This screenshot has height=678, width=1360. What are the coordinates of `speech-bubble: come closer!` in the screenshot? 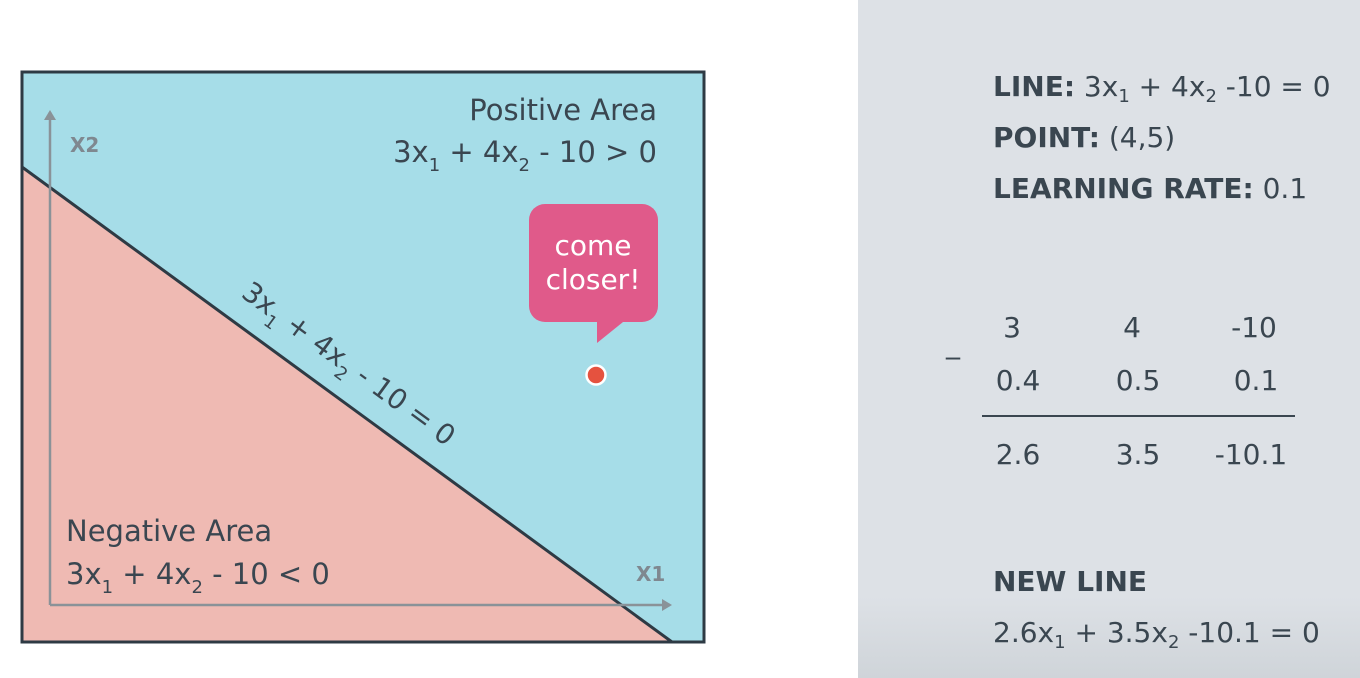 It's located at (593, 273).